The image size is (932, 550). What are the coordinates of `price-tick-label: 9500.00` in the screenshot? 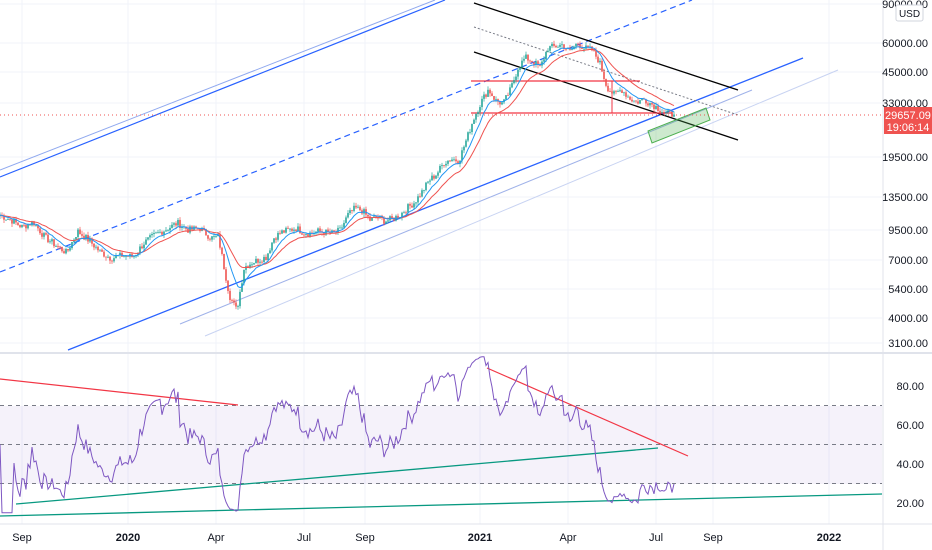 It's located at (908, 231).